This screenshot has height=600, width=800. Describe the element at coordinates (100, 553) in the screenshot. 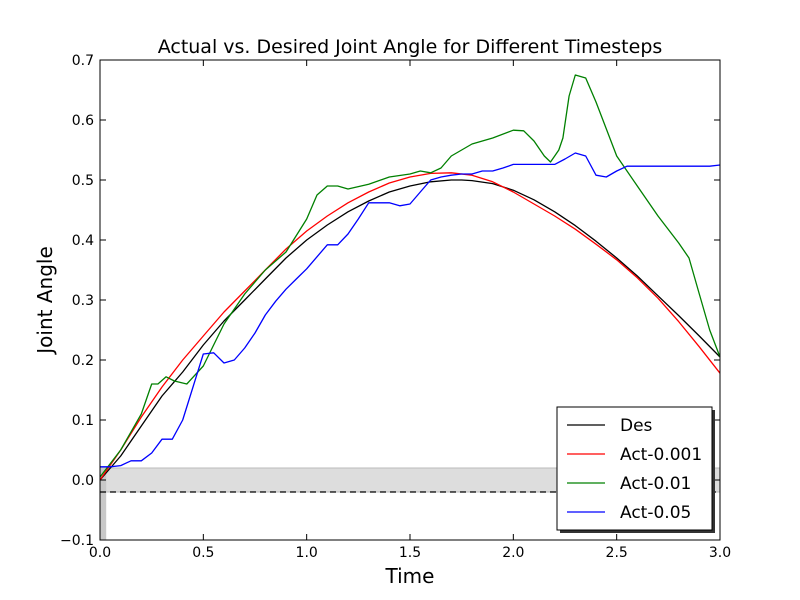

I see `x-tick-label: 0.0` at that location.